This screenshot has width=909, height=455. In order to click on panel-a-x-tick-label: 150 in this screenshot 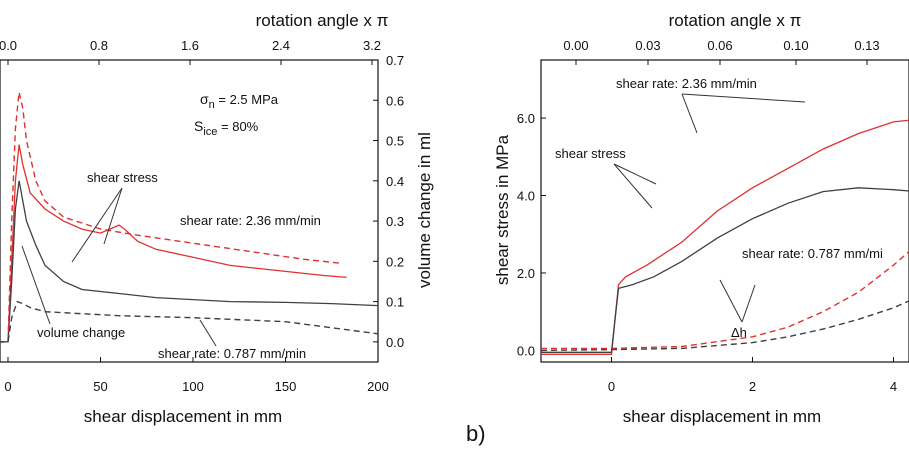, I will do `click(286, 386)`.